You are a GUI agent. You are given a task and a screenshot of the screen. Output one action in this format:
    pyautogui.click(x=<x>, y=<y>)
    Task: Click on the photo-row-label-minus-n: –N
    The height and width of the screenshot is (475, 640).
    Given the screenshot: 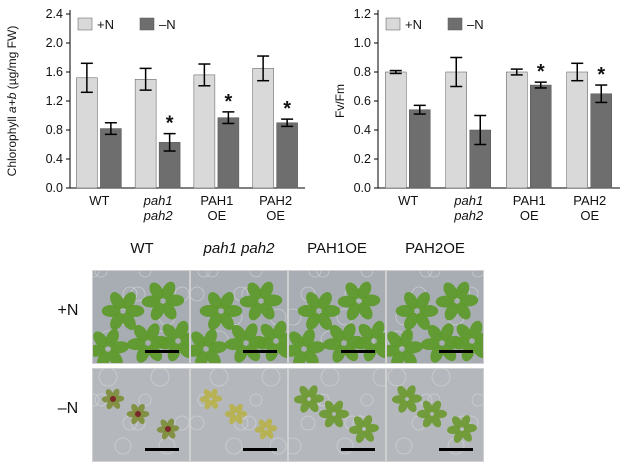 What is the action you would take?
    pyautogui.click(x=68, y=408)
    